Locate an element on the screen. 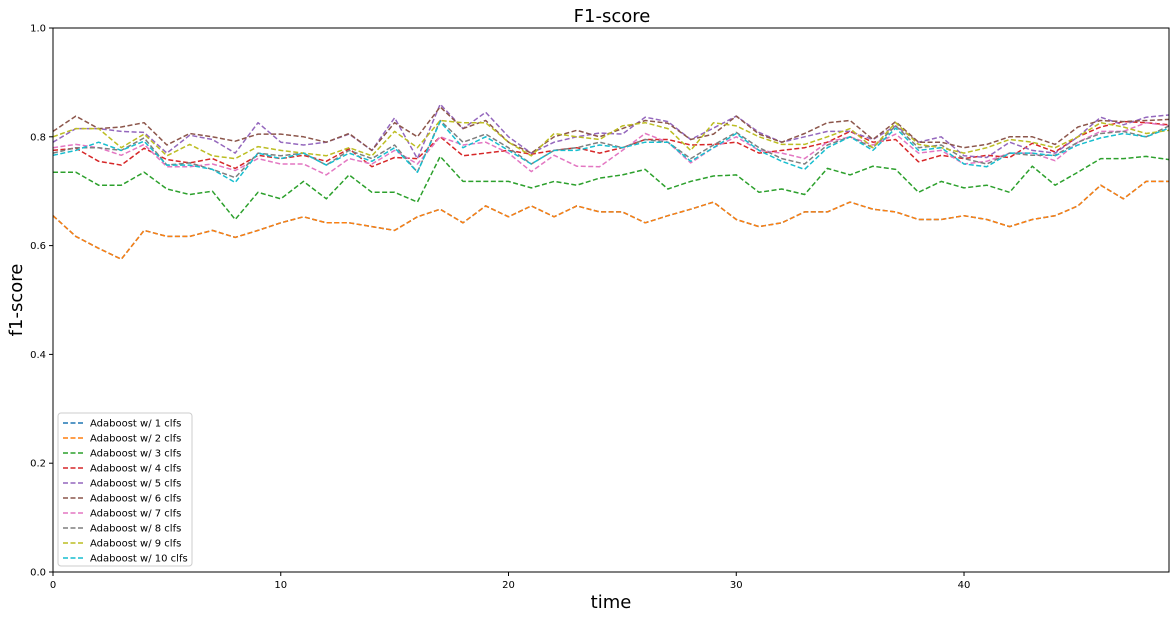 The height and width of the screenshot is (619, 1176). legend-label: Adaboost w/ 5 clfs is located at coordinates (135, 484).